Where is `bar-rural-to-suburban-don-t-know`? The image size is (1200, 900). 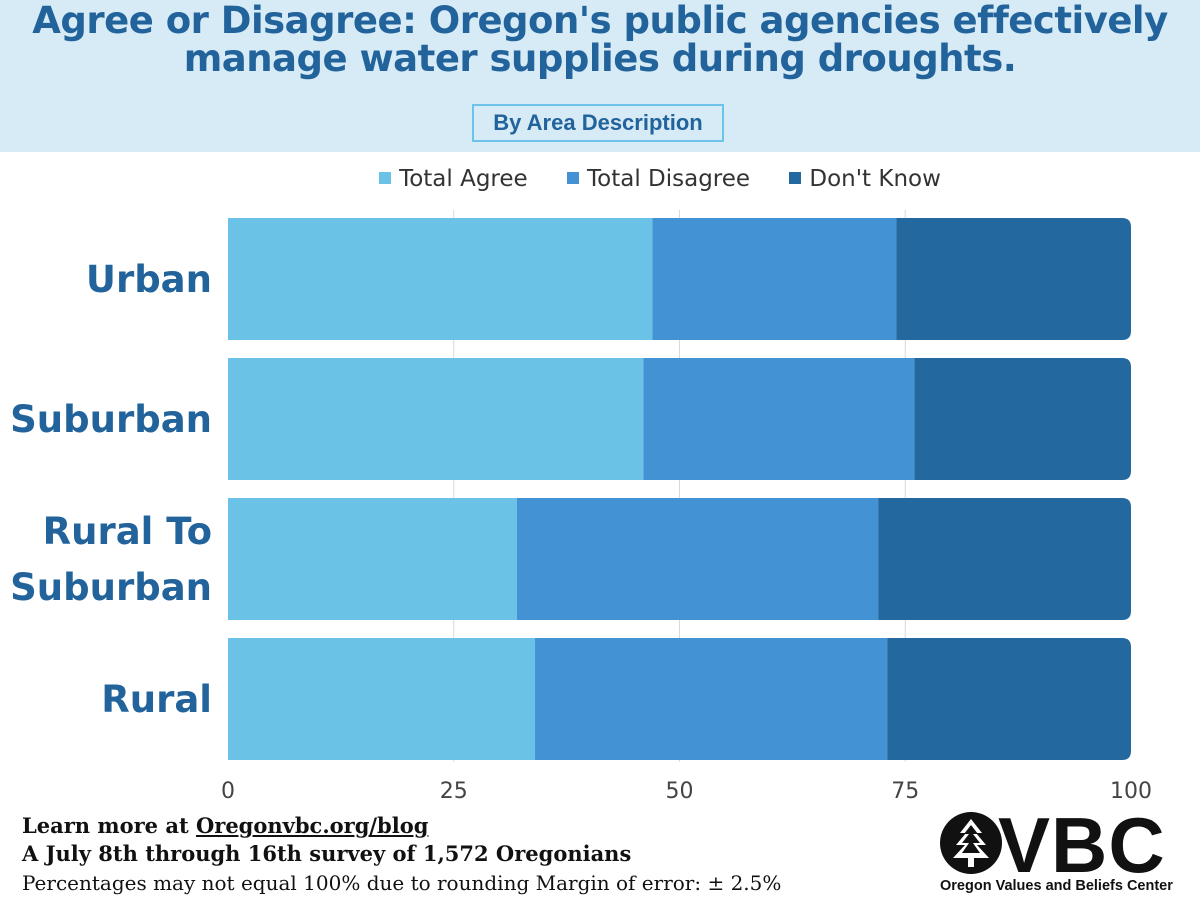
bar-rural-to-suburban-don-t-know is located at coordinates (1004, 559).